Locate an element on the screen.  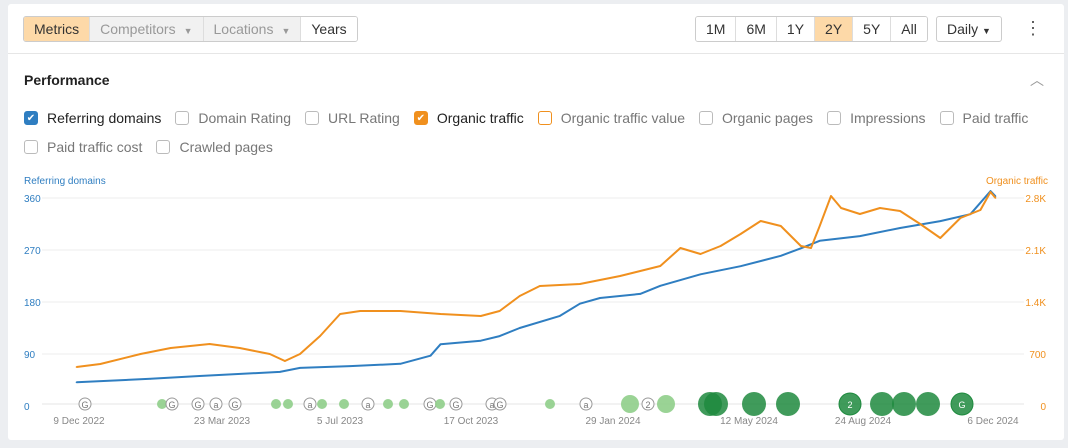
left-tick-label: 180 is located at coordinates (32, 303).